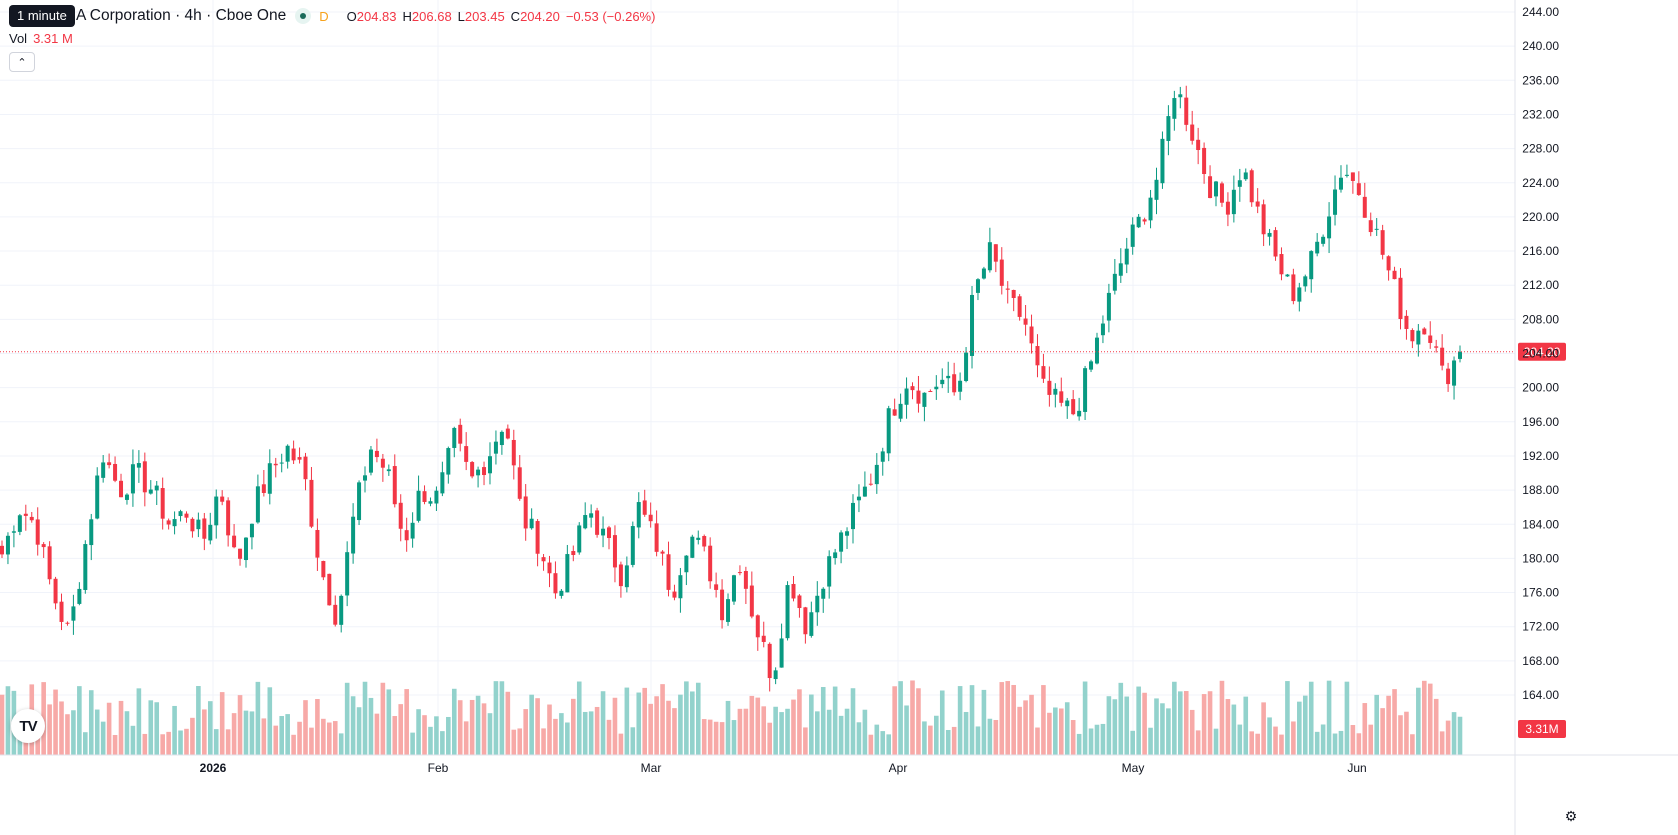 Image resolution: width=1678 pixels, height=835 pixels. Describe the element at coordinates (18, 38) in the screenshot. I see `volume-label: Vol` at that location.